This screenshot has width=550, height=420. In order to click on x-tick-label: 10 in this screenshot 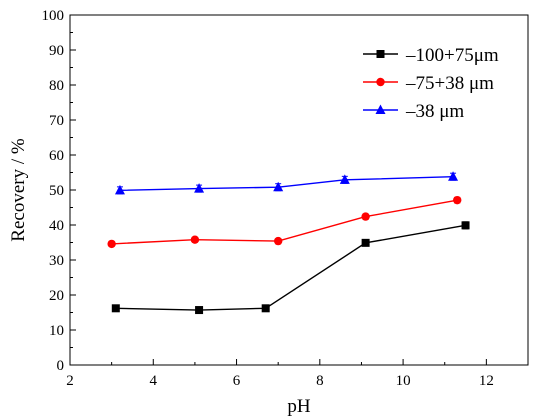, I will do `click(403, 381)`.